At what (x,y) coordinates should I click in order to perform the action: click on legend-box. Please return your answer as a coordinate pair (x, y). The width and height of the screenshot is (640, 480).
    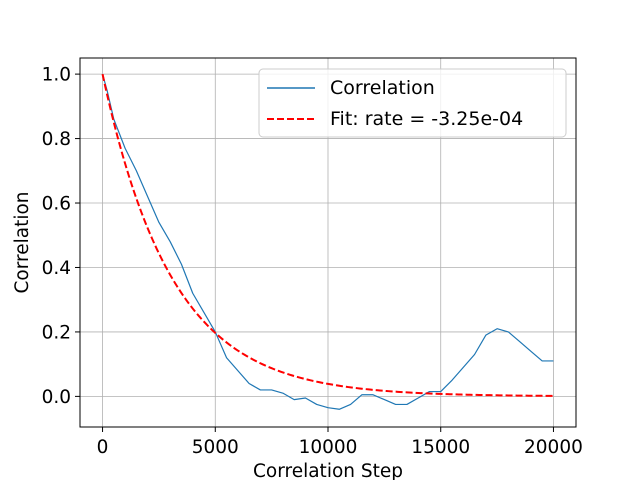
    Looking at the image, I should click on (412, 103).